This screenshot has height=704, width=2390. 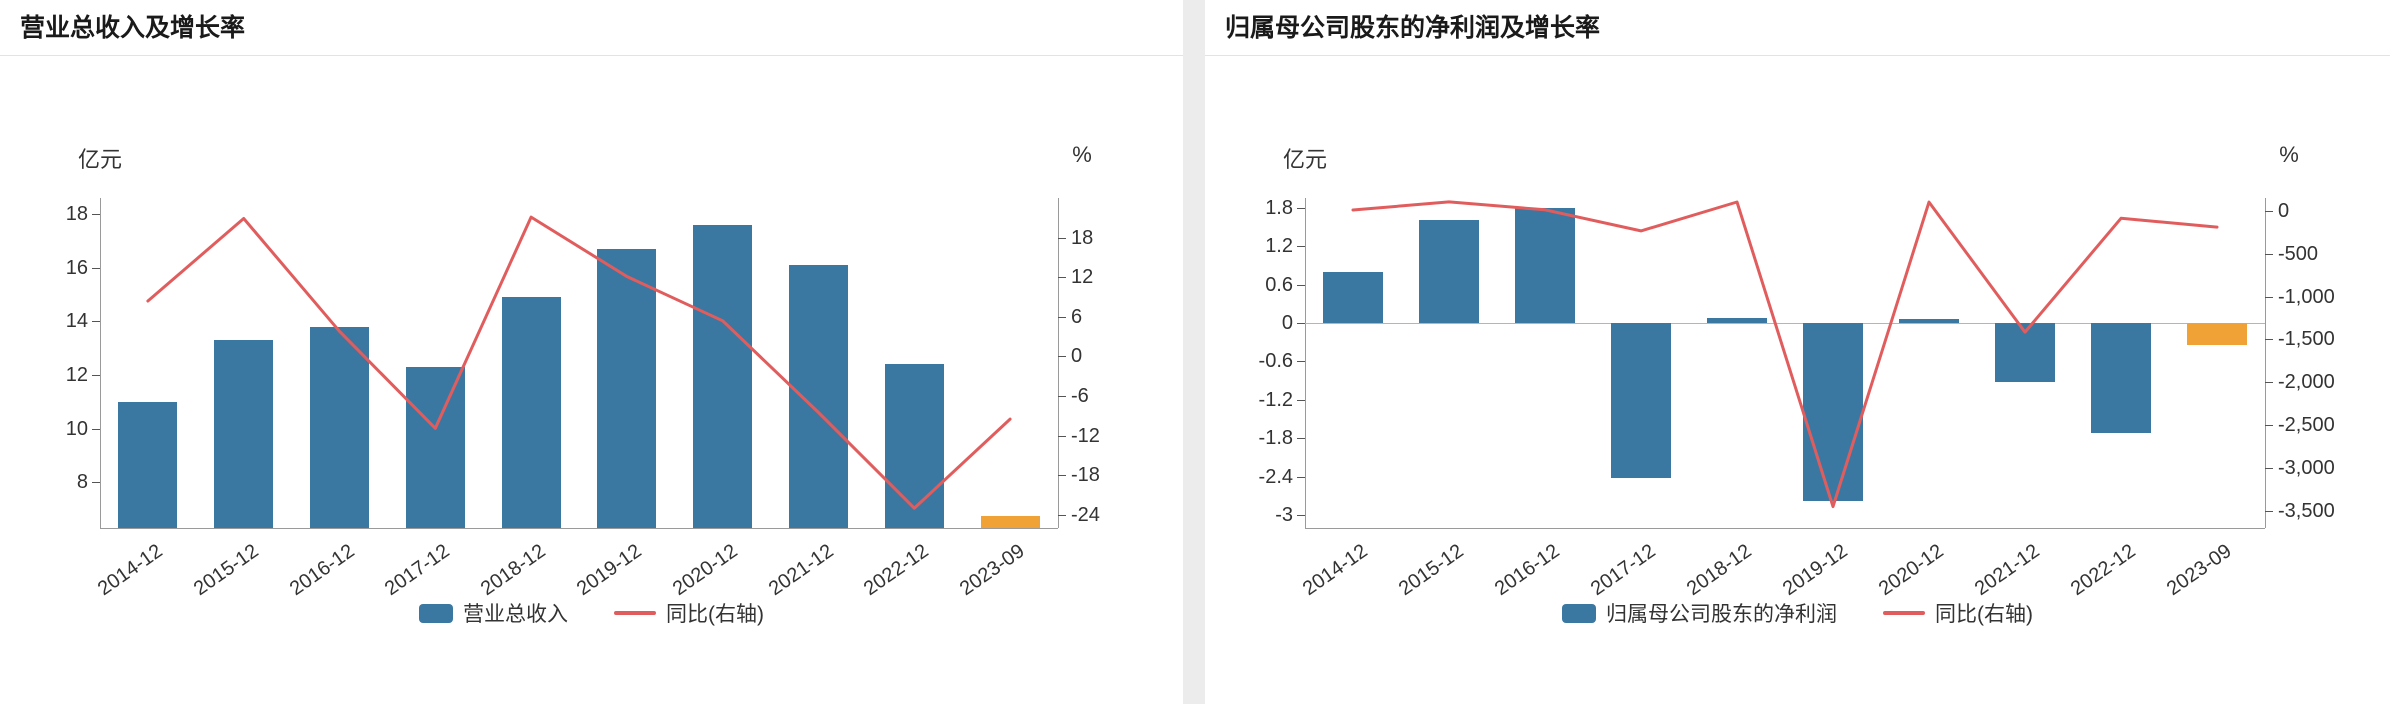 I want to click on y-axis-tick-label: 8, so click(x=82, y=482).